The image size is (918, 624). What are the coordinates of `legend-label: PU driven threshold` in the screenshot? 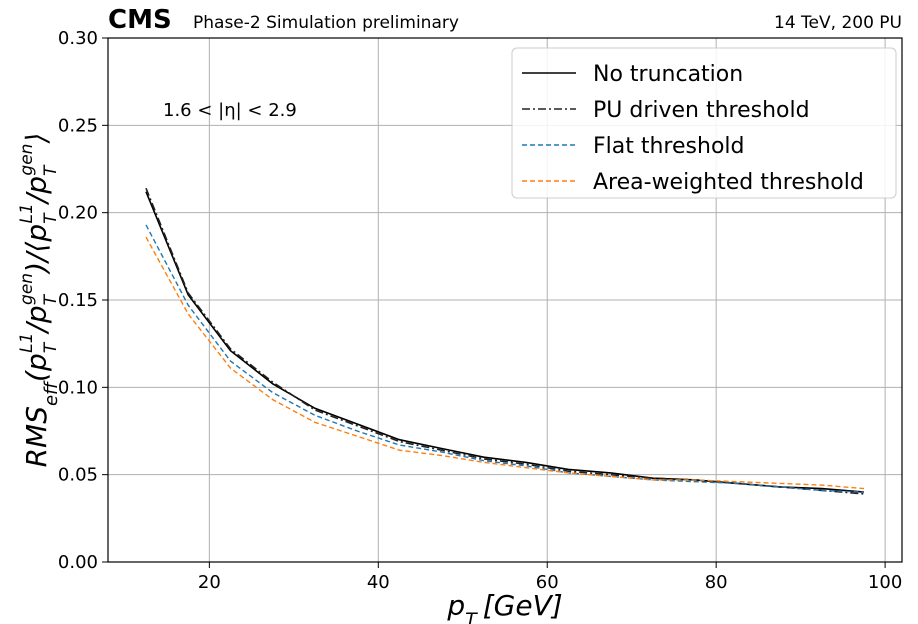 It's located at (701, 110).